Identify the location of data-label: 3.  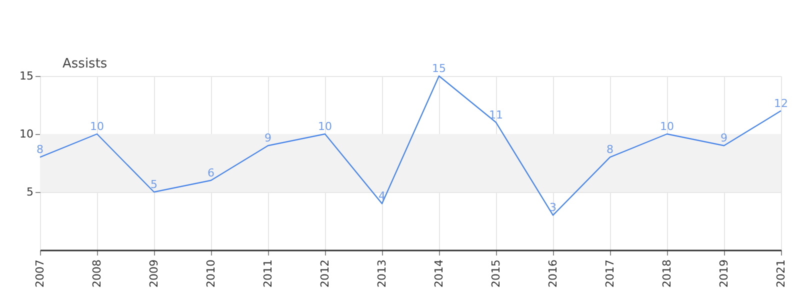
(553, 207).